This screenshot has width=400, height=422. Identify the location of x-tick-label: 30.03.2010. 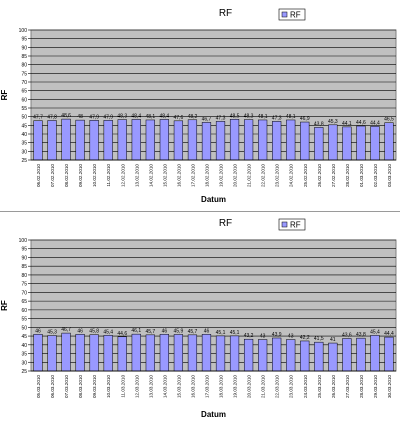
(389, 386).